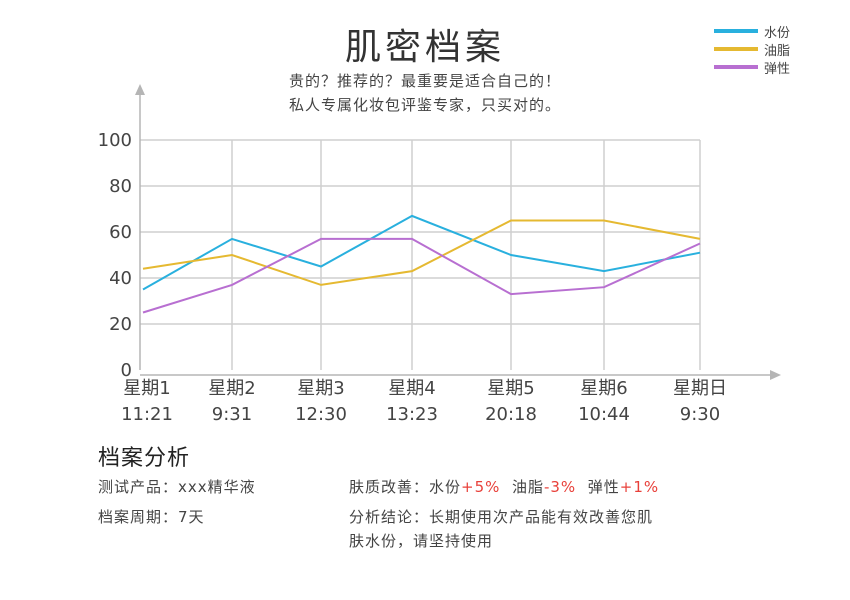 The height and width of the screenshot is (600, 850). Describe the element at coordinates (389, 487) in the screenshot. I see `improvement-label: 肤质改善：` at that location.